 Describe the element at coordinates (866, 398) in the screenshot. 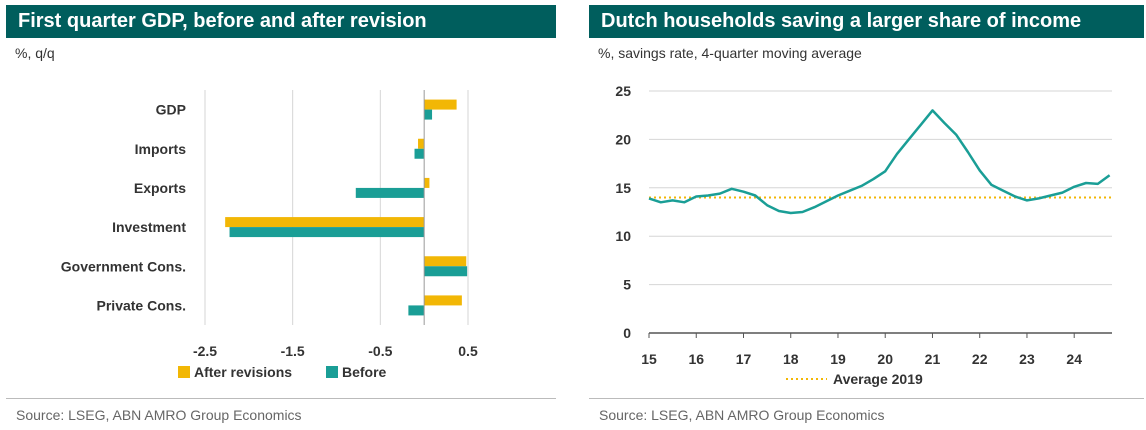

I see `right-divider` at that location.